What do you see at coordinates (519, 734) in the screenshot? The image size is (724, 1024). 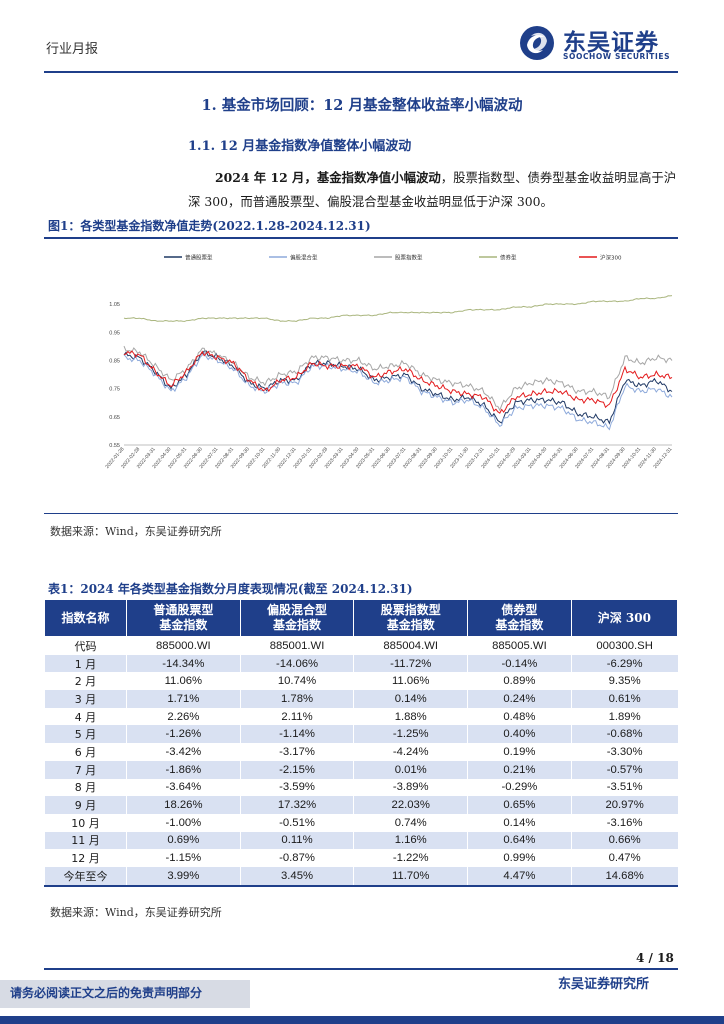 I see `table-cell: 0.40%` at bounding box center [519, 734].